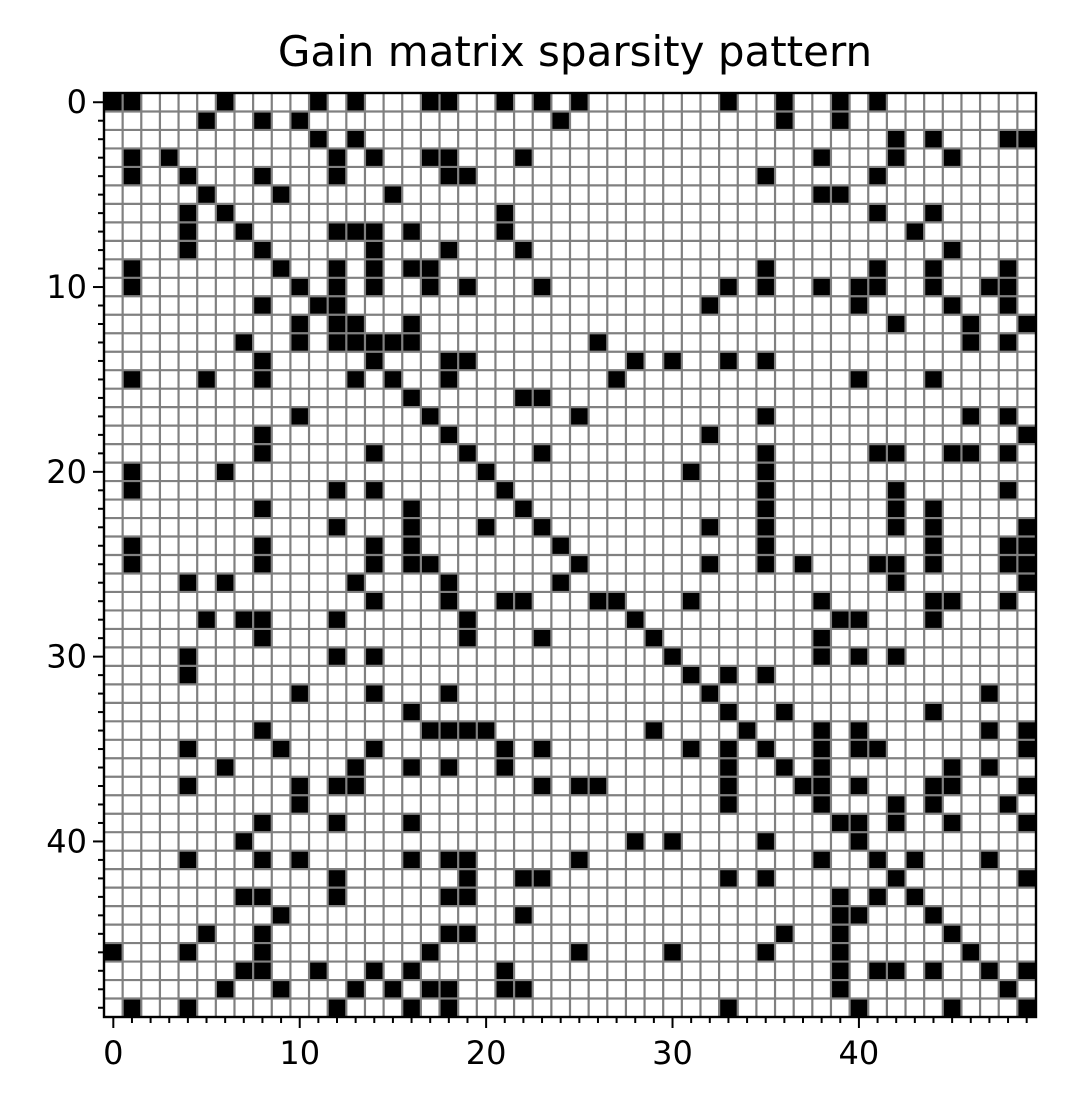 The width and height of the screenshot is (1069, 1116). I want to click on x-tick-label: 20, so click(486, 1053).